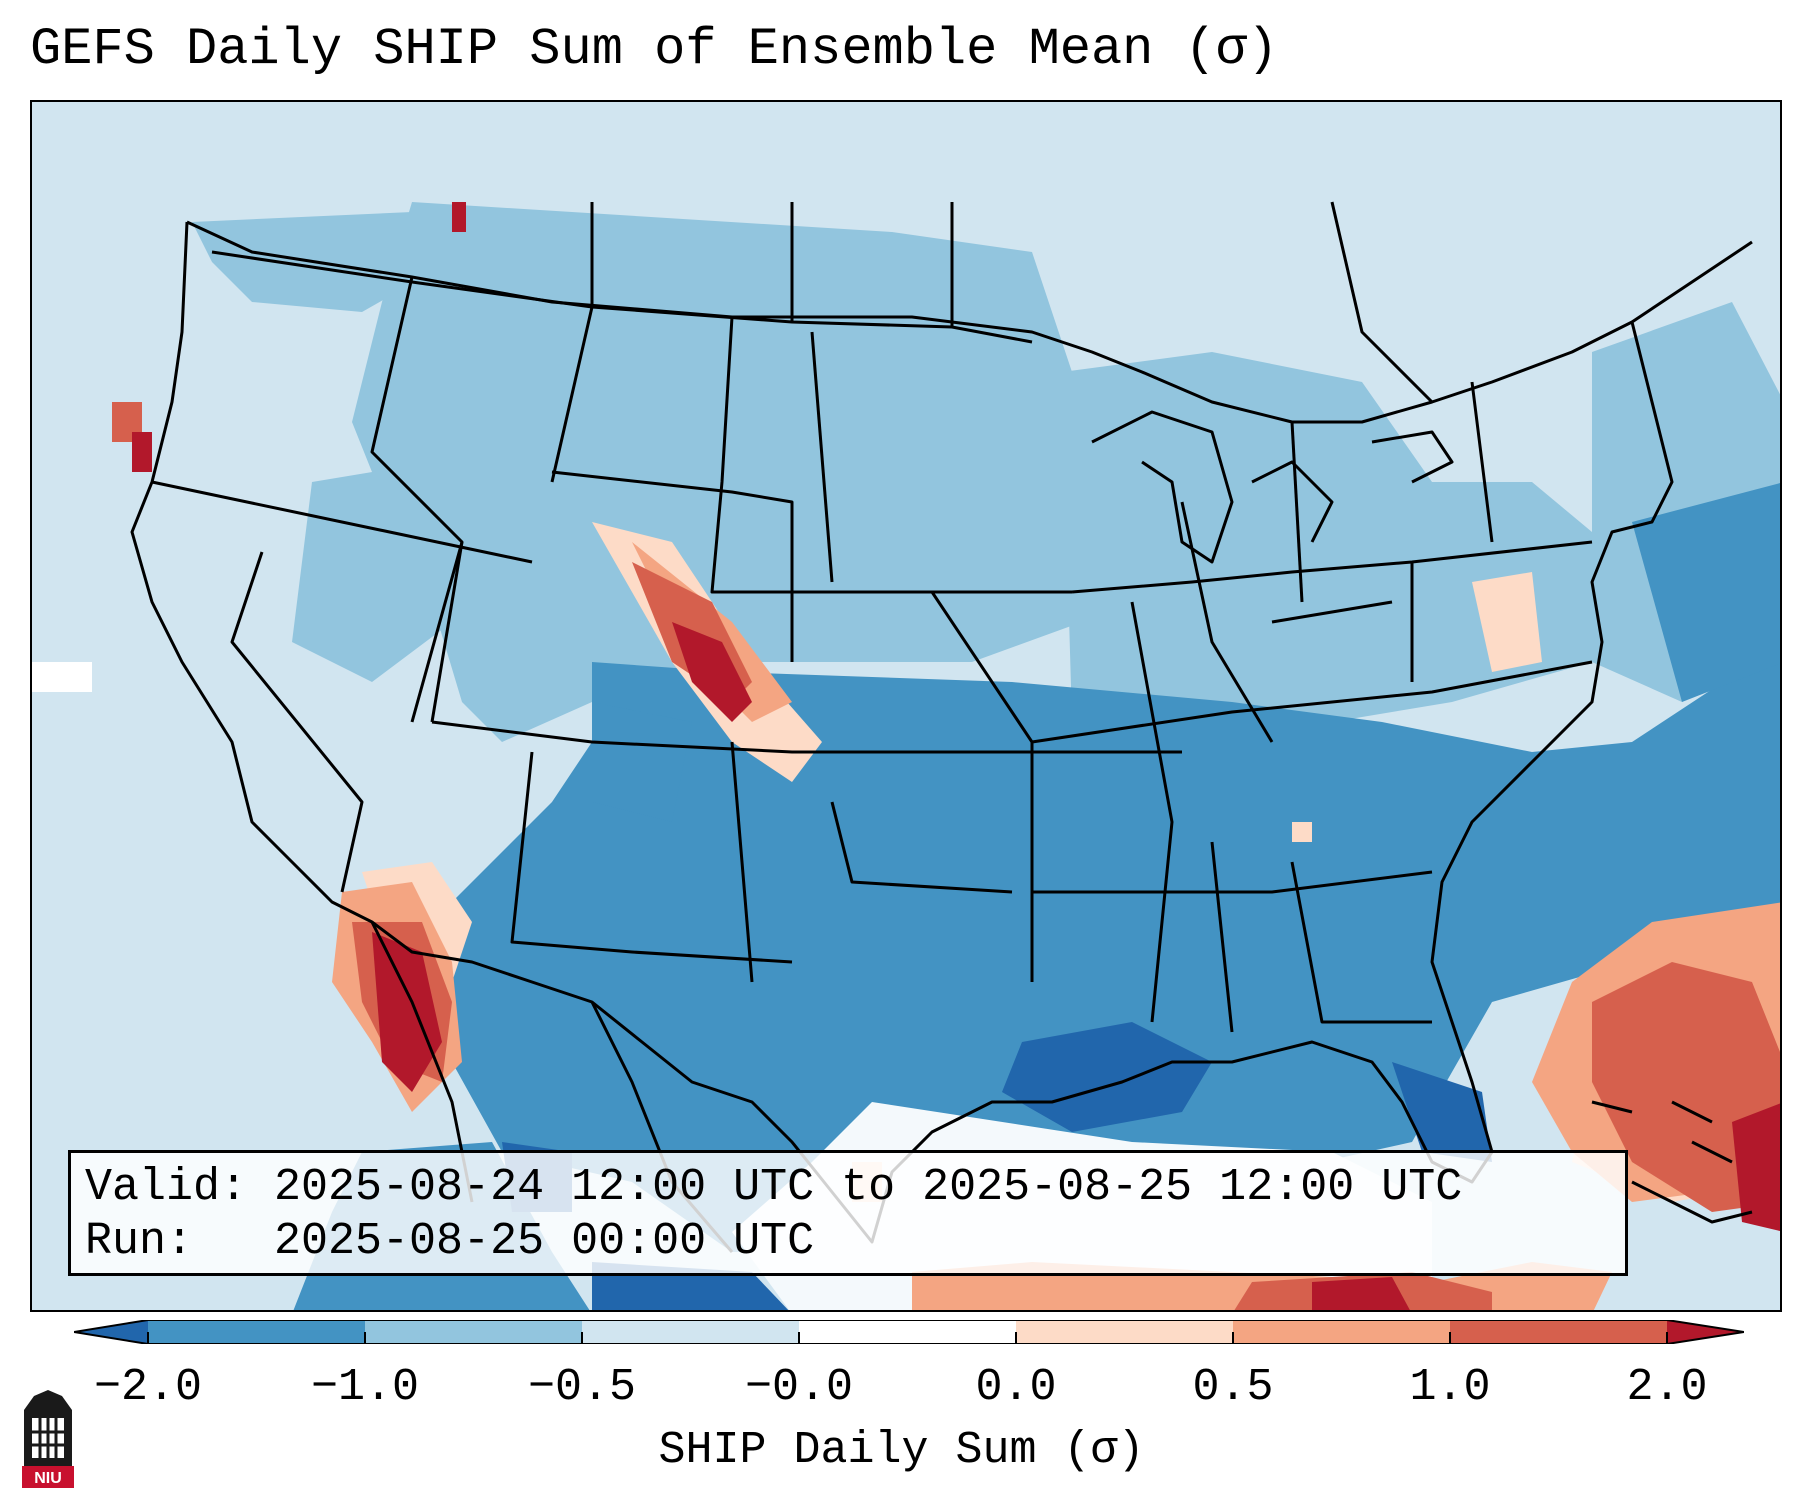 The image size is (1803, 1506). I want to click on niu-logo-icon: NIU, so click(48, 1439).